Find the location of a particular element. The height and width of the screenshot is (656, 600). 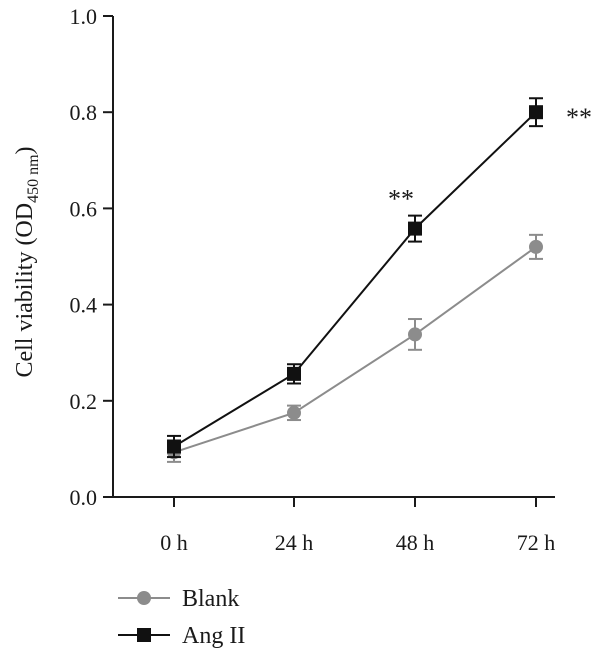

x-tick-label: 72 h is located at coordinates (536, 542).